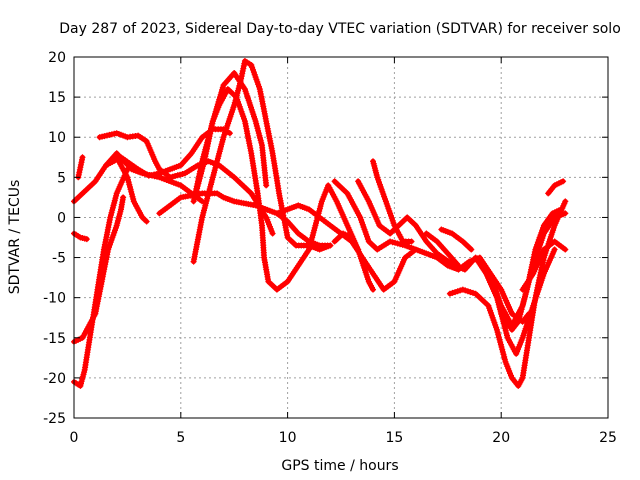 The image size is (640, 480). I want to click on series-track-h, so click(131, 189).